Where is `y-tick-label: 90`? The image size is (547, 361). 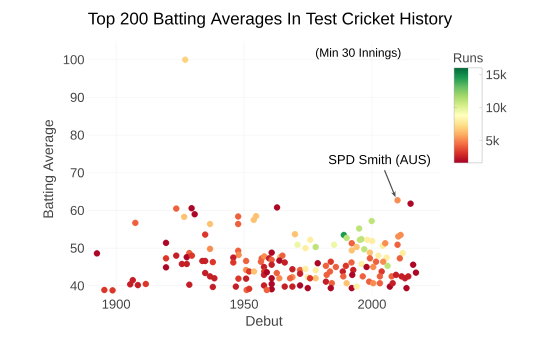
y-tick-label: 90 is located at coordinates (77, 97).